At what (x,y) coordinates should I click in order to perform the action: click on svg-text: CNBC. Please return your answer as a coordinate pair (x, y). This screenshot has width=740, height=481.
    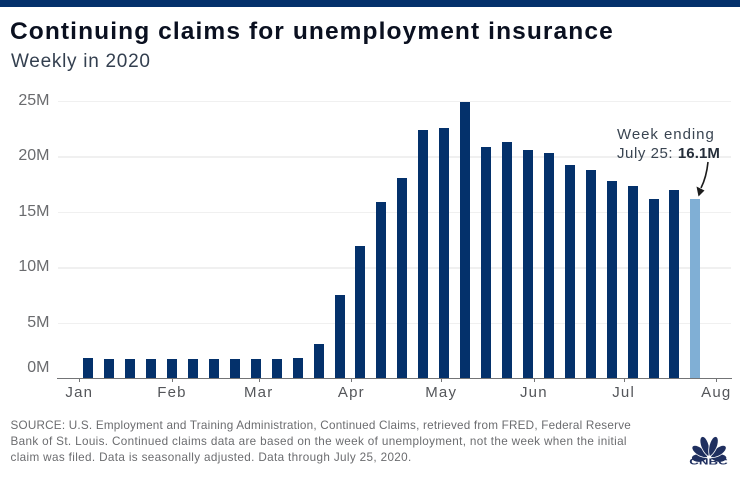
    Looking at the image, I should click on (708, 462).